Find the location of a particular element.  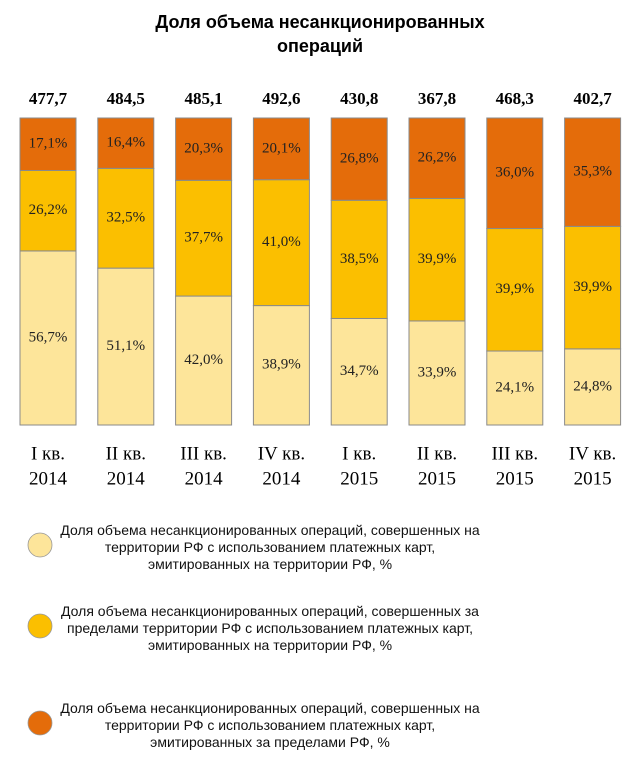

total-label: 402,7 is located at coordinates (592, 98).